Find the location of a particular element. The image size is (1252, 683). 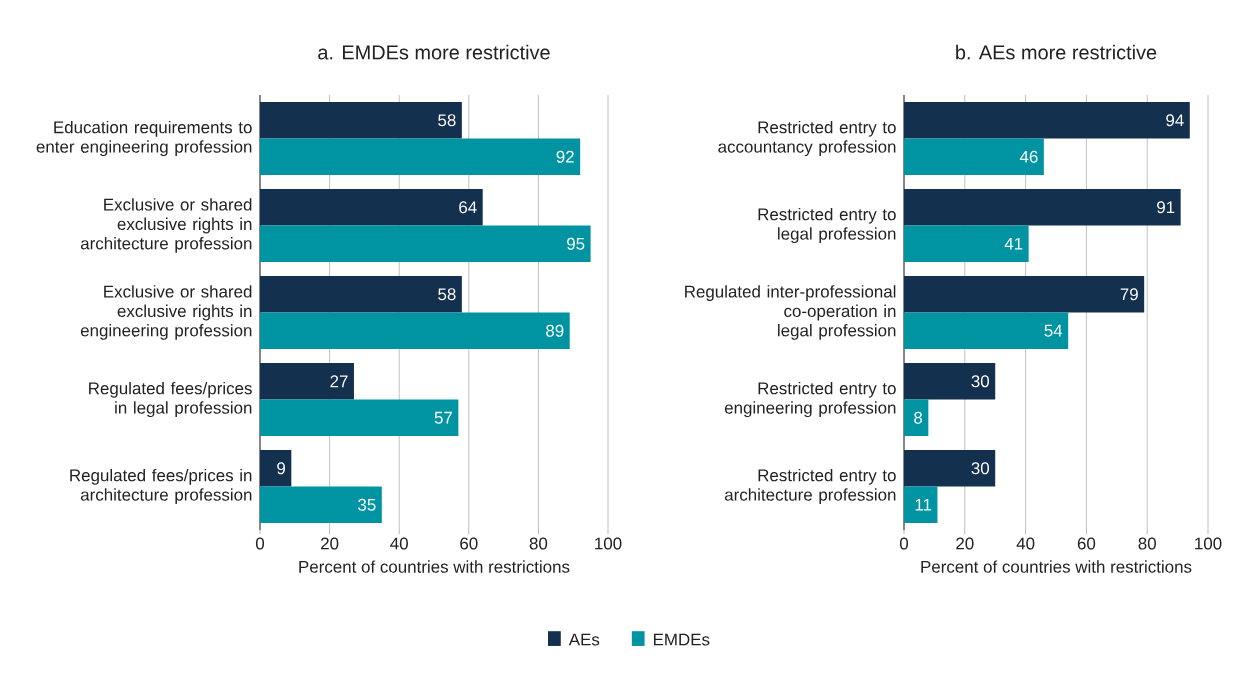

data-label: 54 is located at coordinates (1053, 330).